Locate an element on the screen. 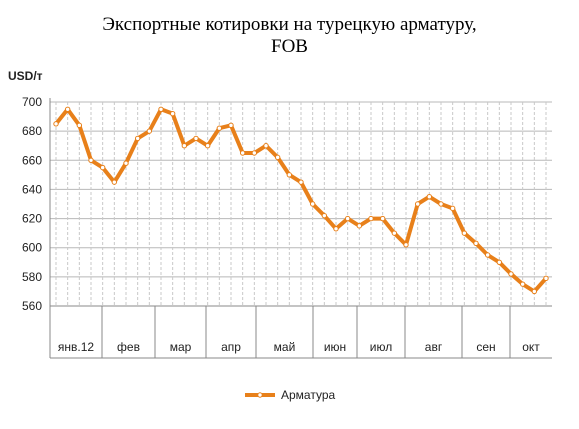 This screenshot has width=579, height=429. legend: Арматура is located at coordinates (290, 395).